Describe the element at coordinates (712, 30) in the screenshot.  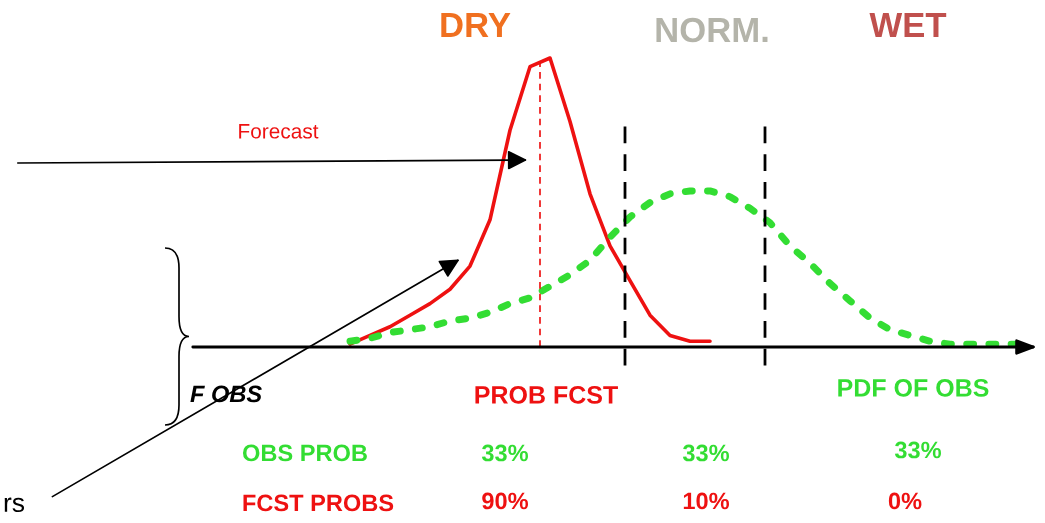
I see `text: NORM.` at that location.